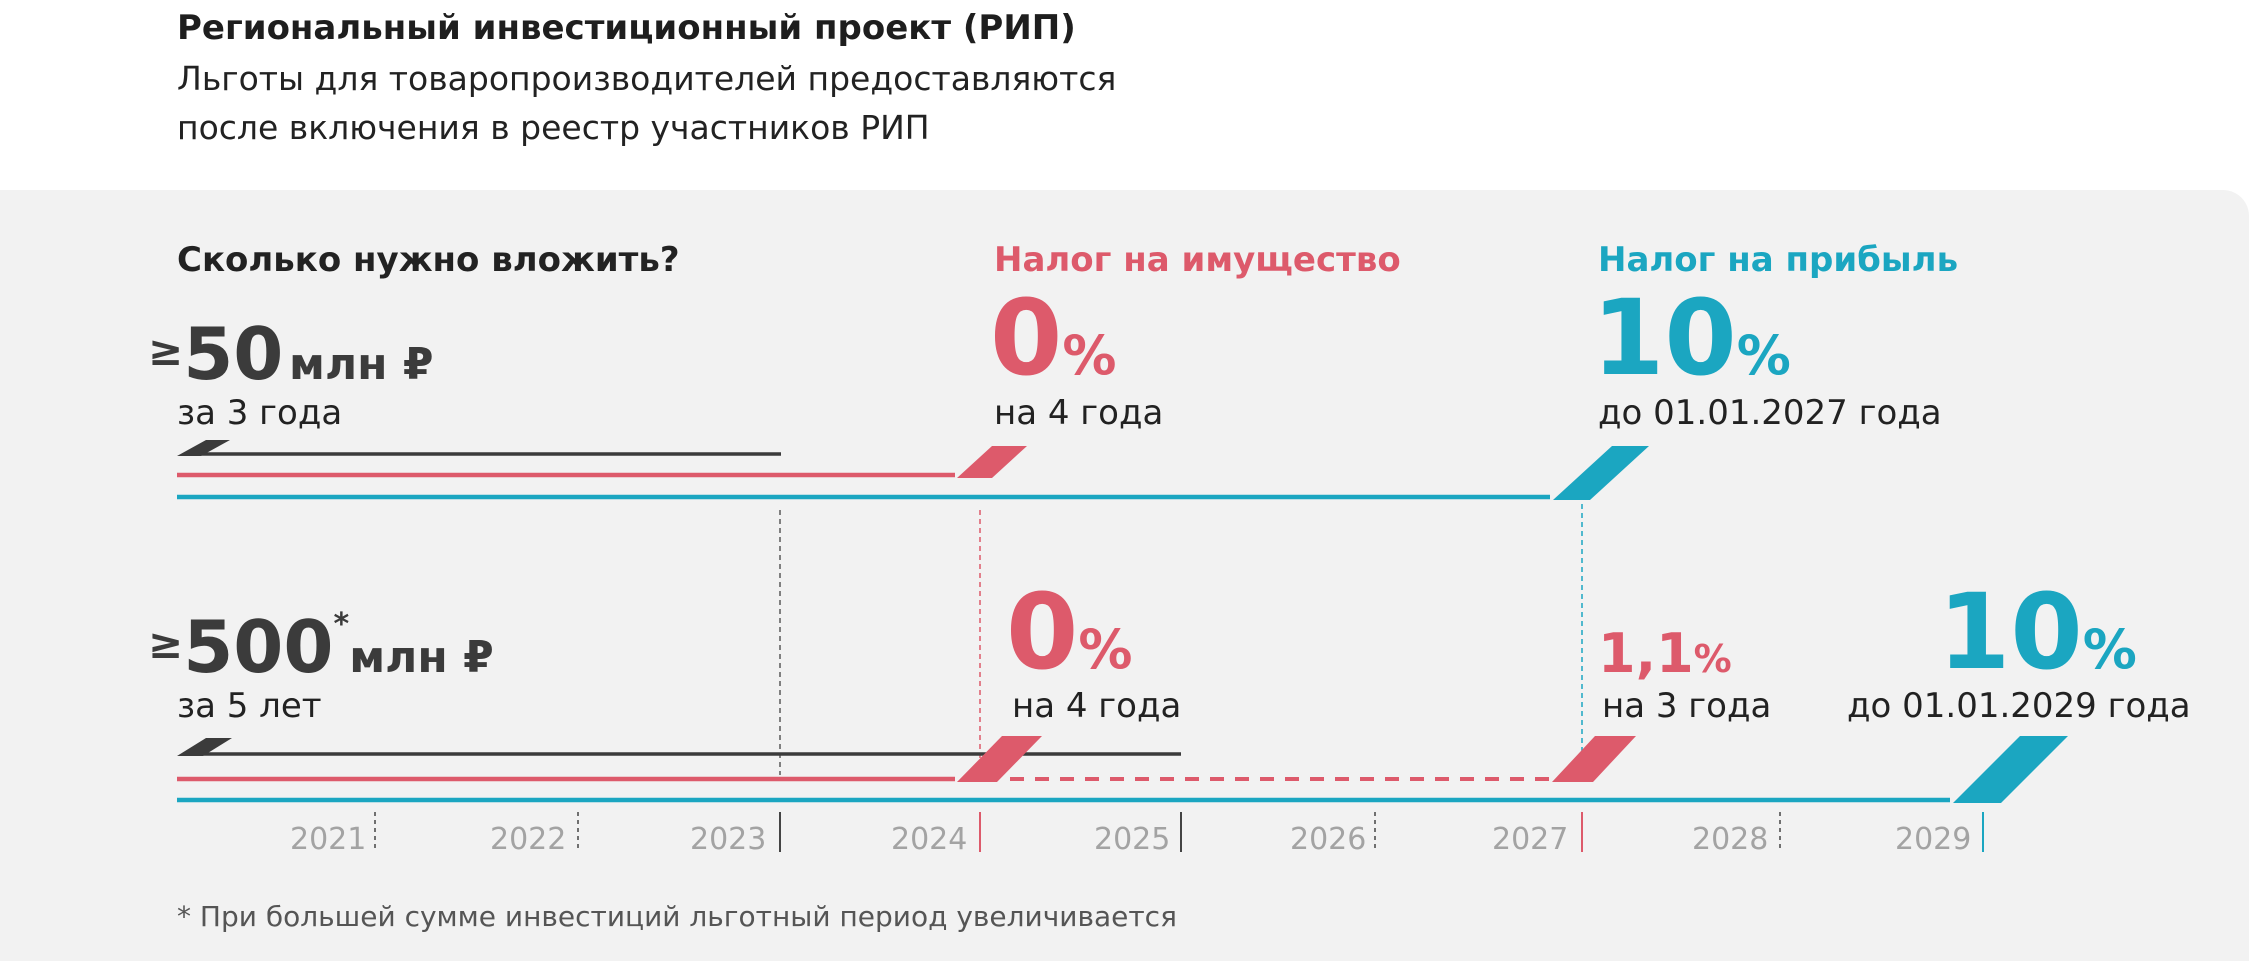  I want to click on year-label: 2028, so click(1730, 839).